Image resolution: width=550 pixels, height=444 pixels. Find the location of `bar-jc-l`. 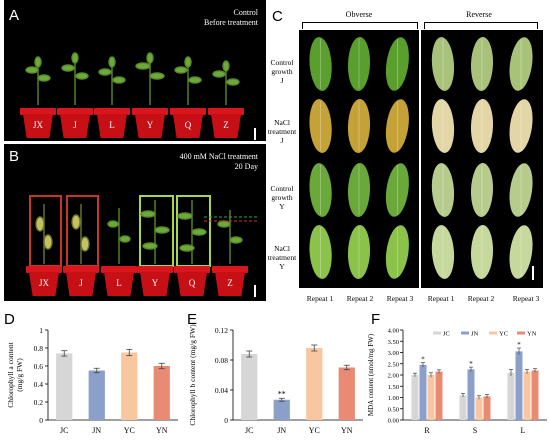

bar-jc-l is located at coordinates (511, 396).